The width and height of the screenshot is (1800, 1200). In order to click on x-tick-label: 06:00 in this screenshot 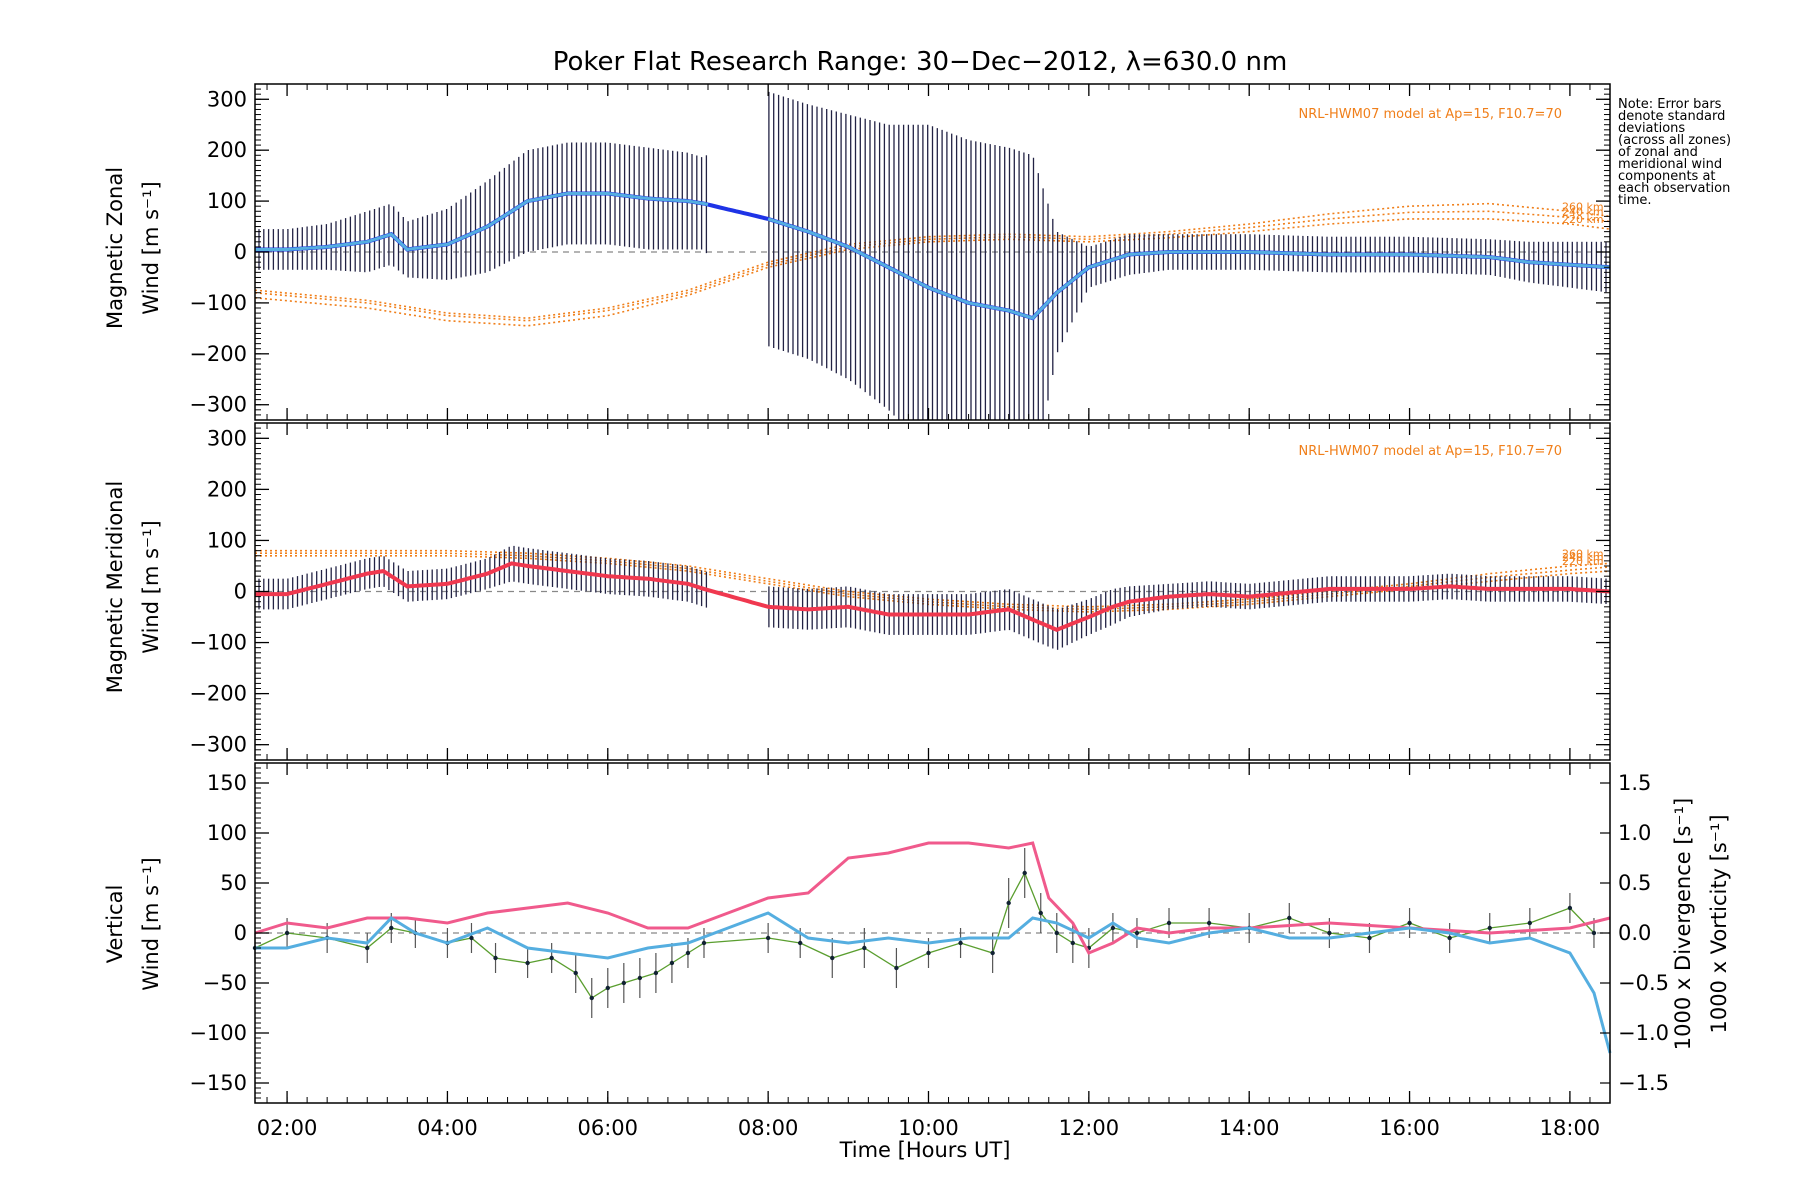, I will do `click(608, 1128)`.